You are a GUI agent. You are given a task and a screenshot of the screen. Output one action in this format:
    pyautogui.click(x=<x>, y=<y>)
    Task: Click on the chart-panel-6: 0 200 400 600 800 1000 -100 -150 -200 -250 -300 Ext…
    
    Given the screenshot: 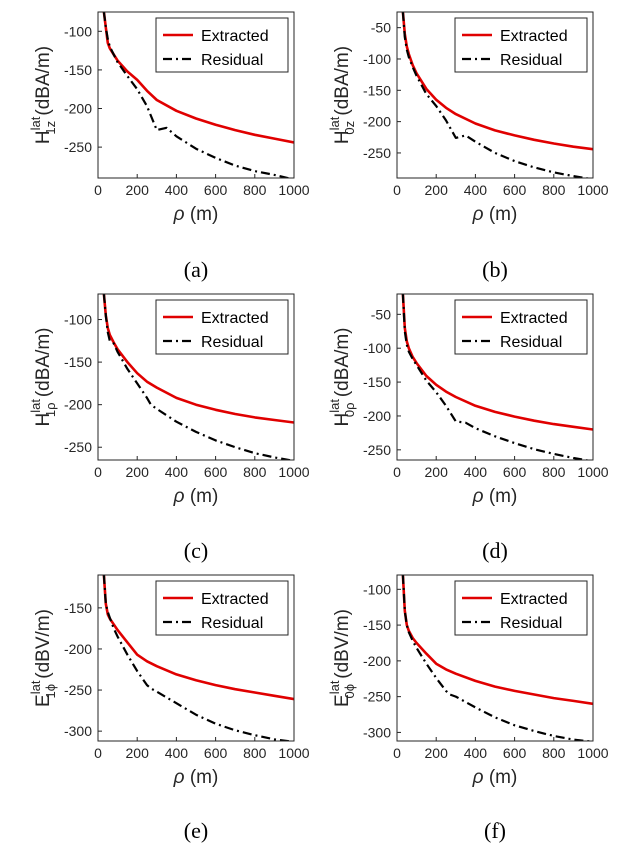 What is the action you would take?
    pyautogui.click(x=468, y=708)
    